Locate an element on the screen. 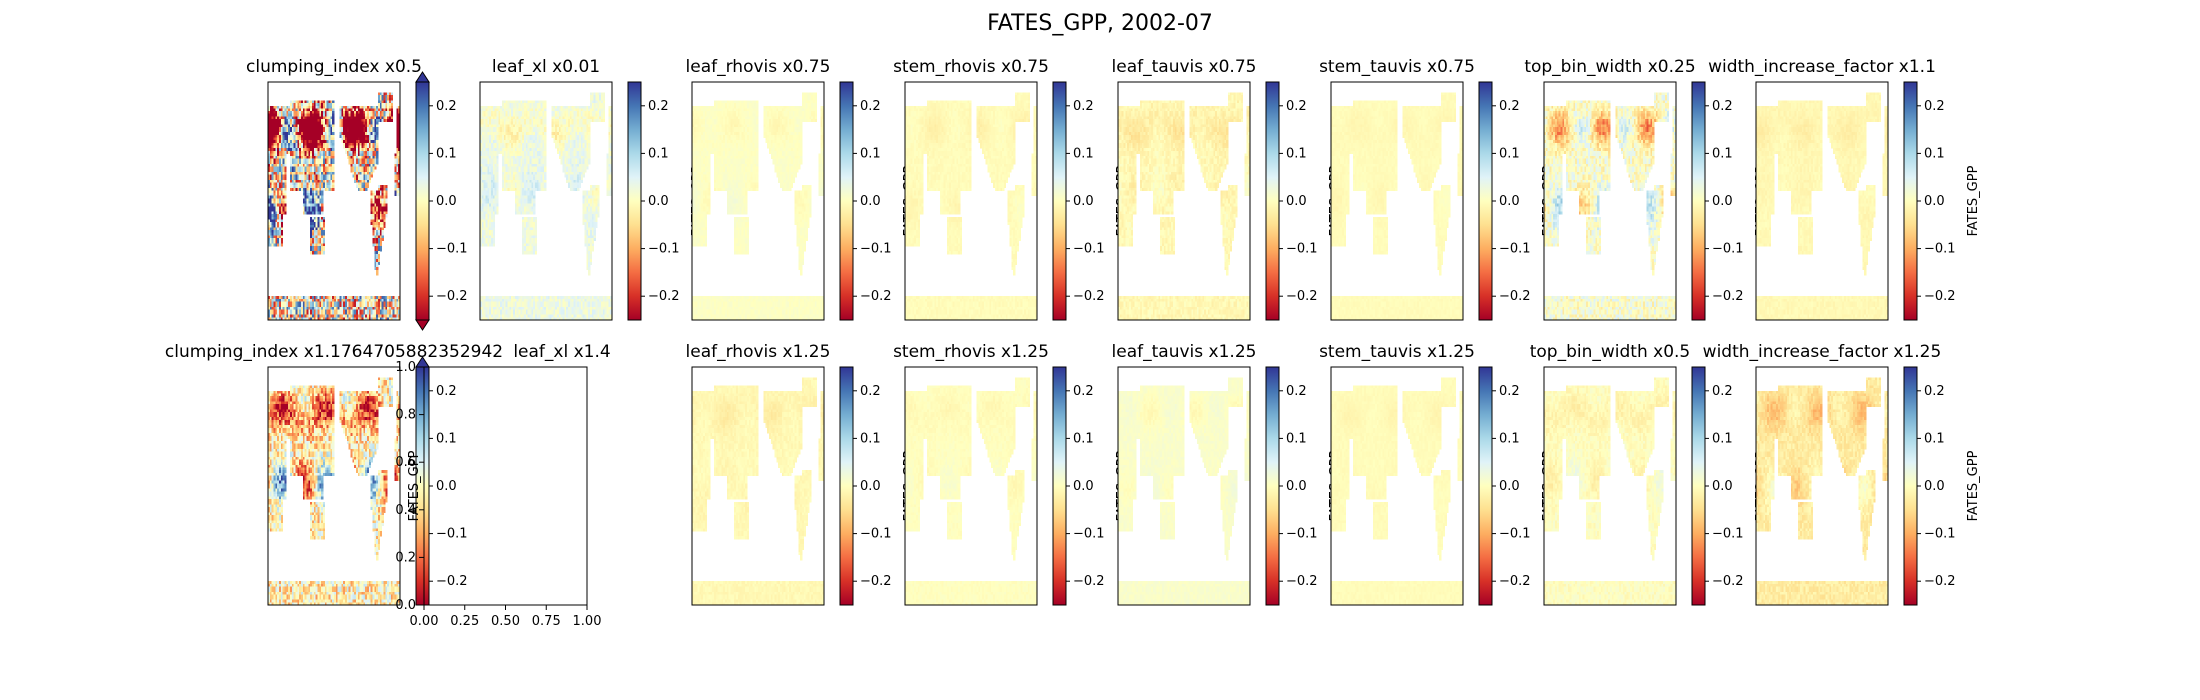 This screenshot has height=700, width=2200. heatmap is located at coordinates (334, 207).